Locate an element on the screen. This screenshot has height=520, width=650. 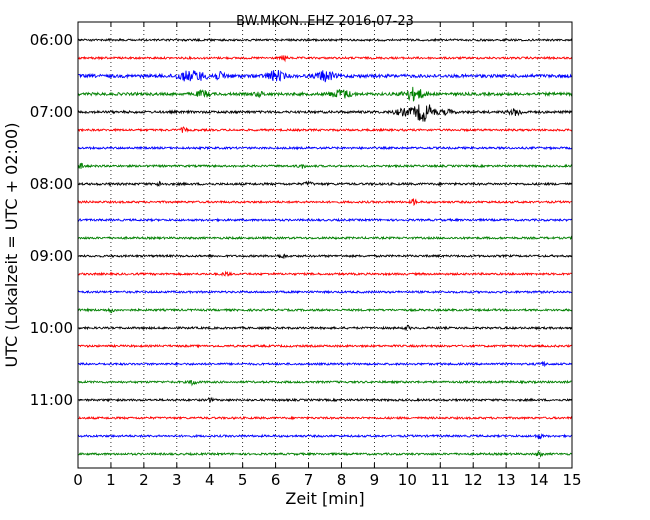
y-tick-label: 11:00 is located at coordinates (51, 400).